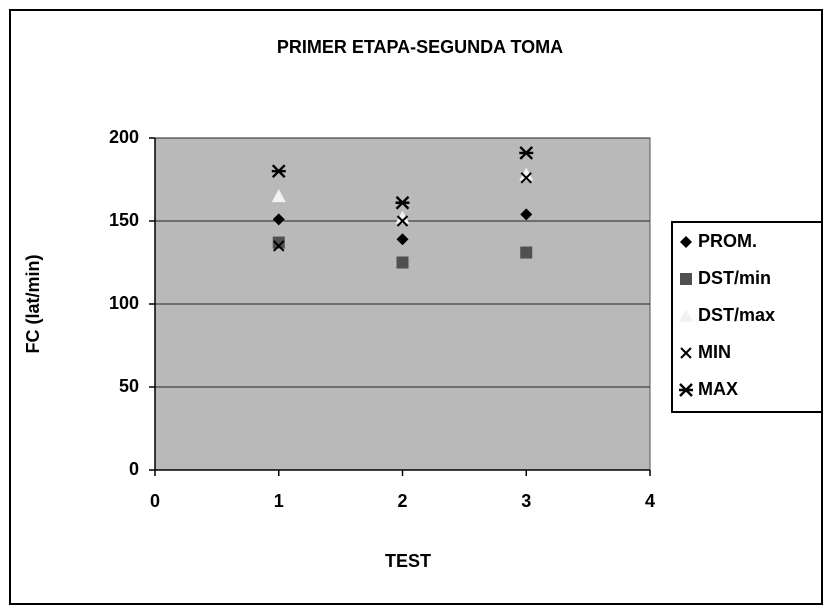 The image size is (832, 614). What do you see at coordinates (727, 241) in the screenshot?
I see `legend-label: PROM.` at bounding box center [727, 241].